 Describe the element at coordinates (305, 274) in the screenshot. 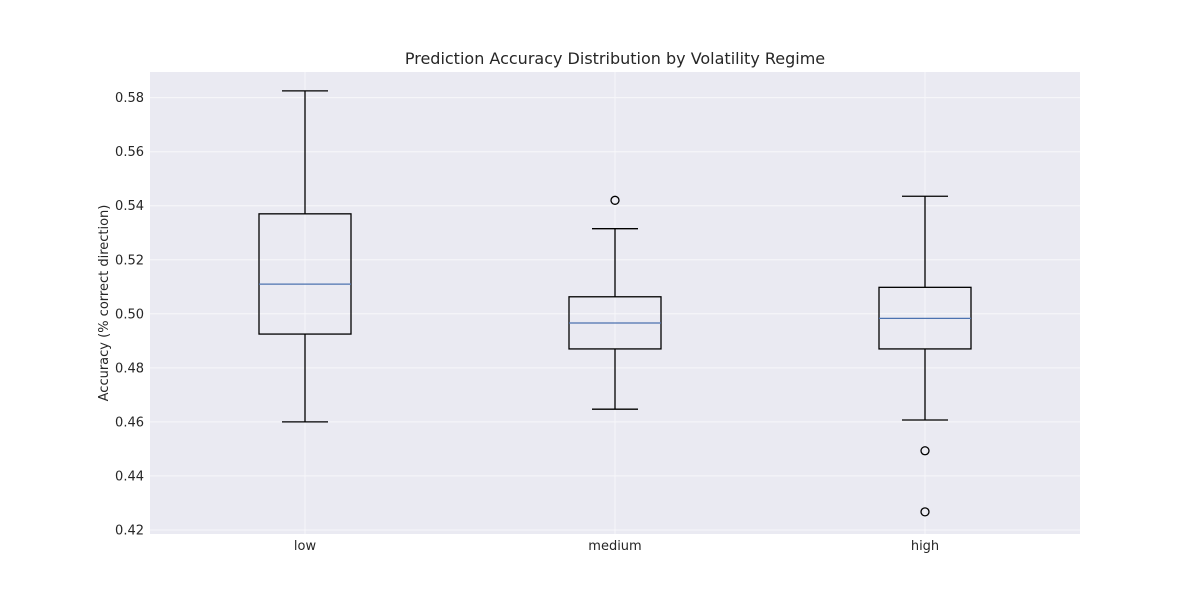

I see `iqr-box` at that location.